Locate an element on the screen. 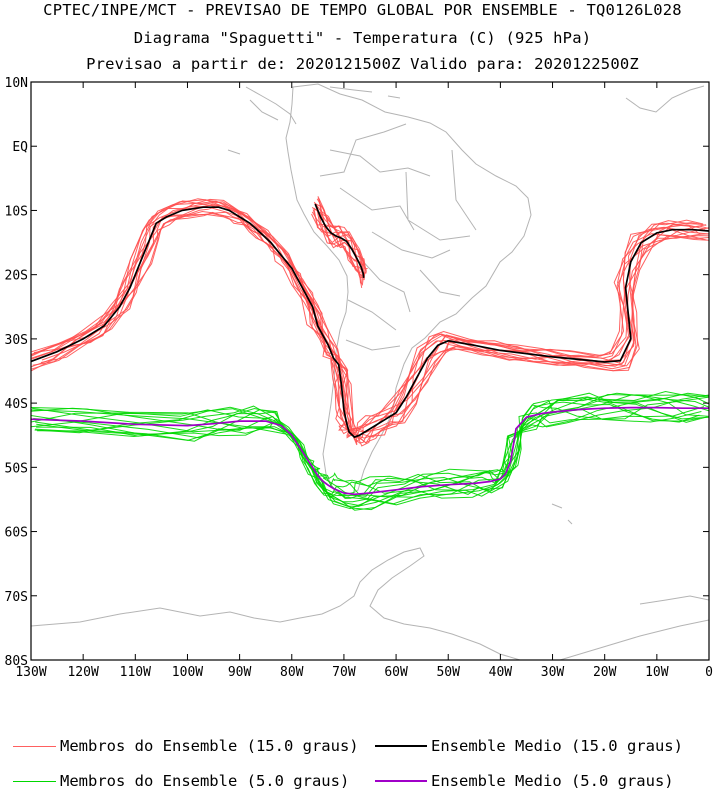 The height and width of the screenshot is (792, 725). legend-label-members-5: Membros do Ensemble (5.0 graus) is located at coordinates (205, 781).